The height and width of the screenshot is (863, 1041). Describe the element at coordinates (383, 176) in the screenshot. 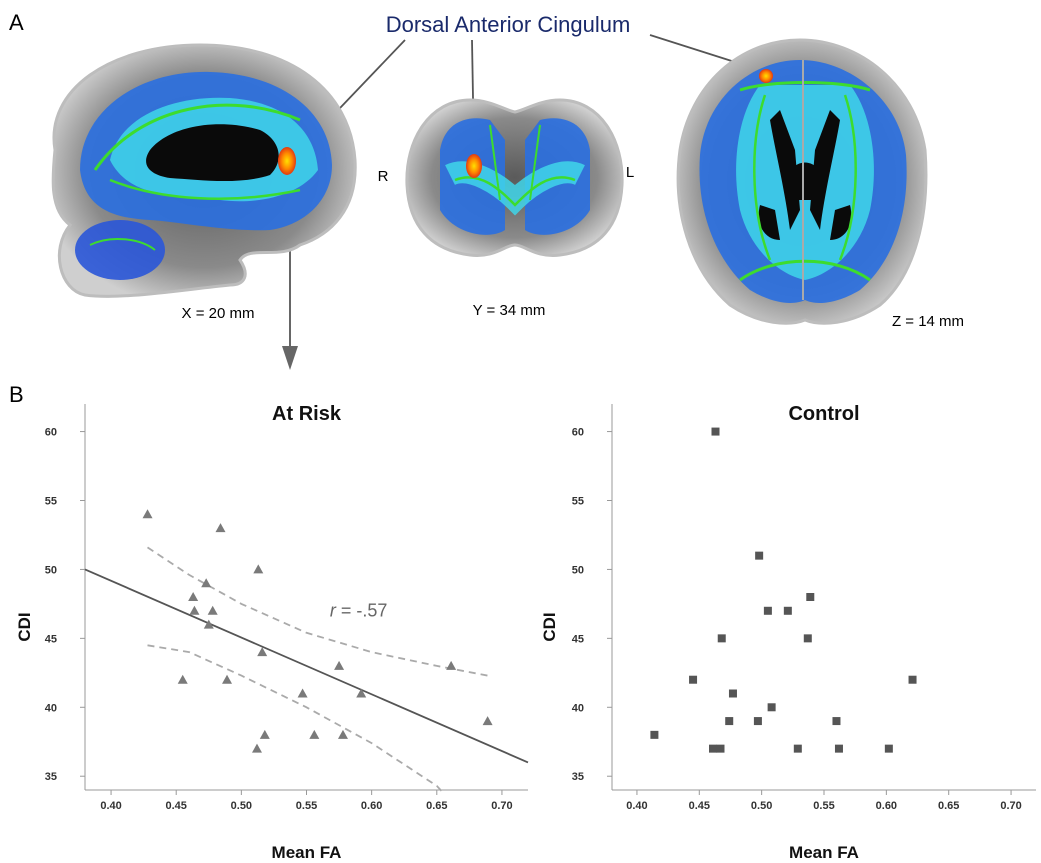

I see `label-right: R` at that location.